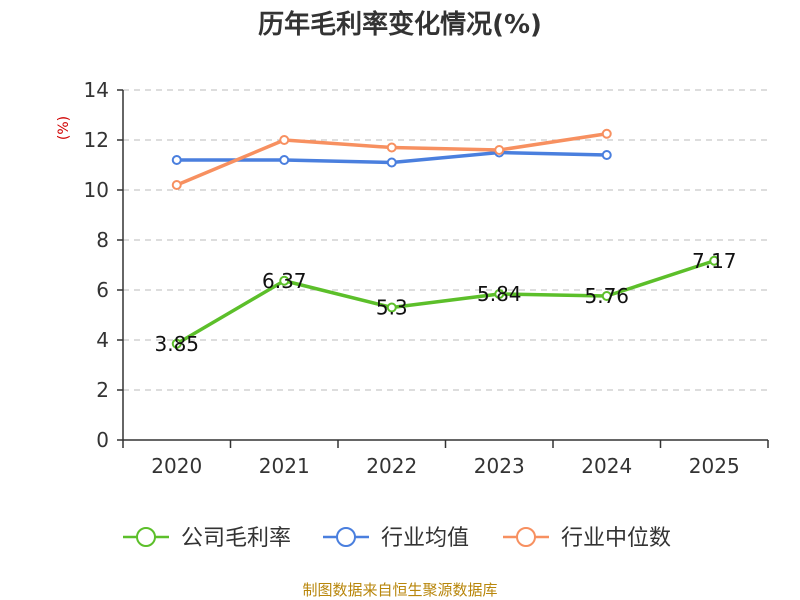 The height and width of the screenshot is (600, 800). What do you see at coordinates (102, 240) in the screenshot?
I see `y-tick-label-8: 8` at bounding box center [102, 240].